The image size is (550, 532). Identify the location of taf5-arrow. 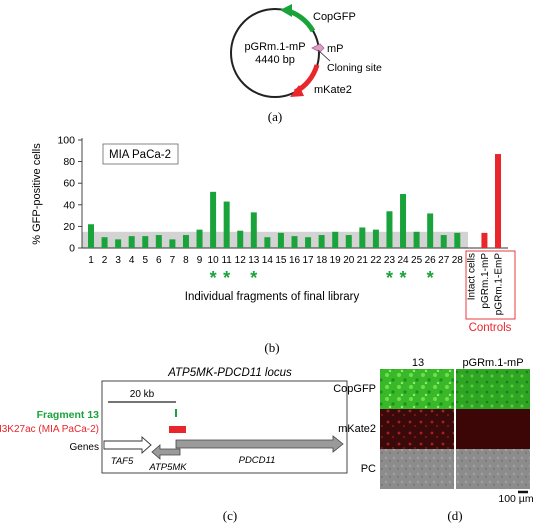
(127, 445).